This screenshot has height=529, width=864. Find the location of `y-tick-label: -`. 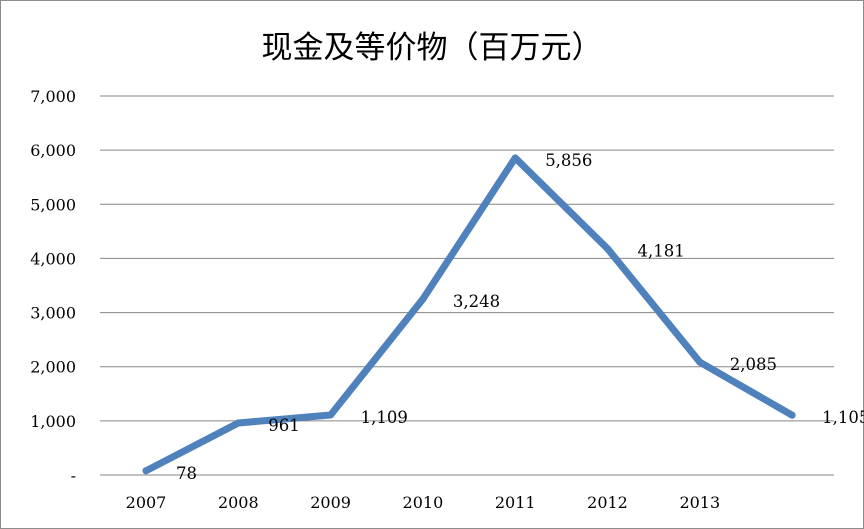

y-tick-label: - is located at coordinates (73, 475).